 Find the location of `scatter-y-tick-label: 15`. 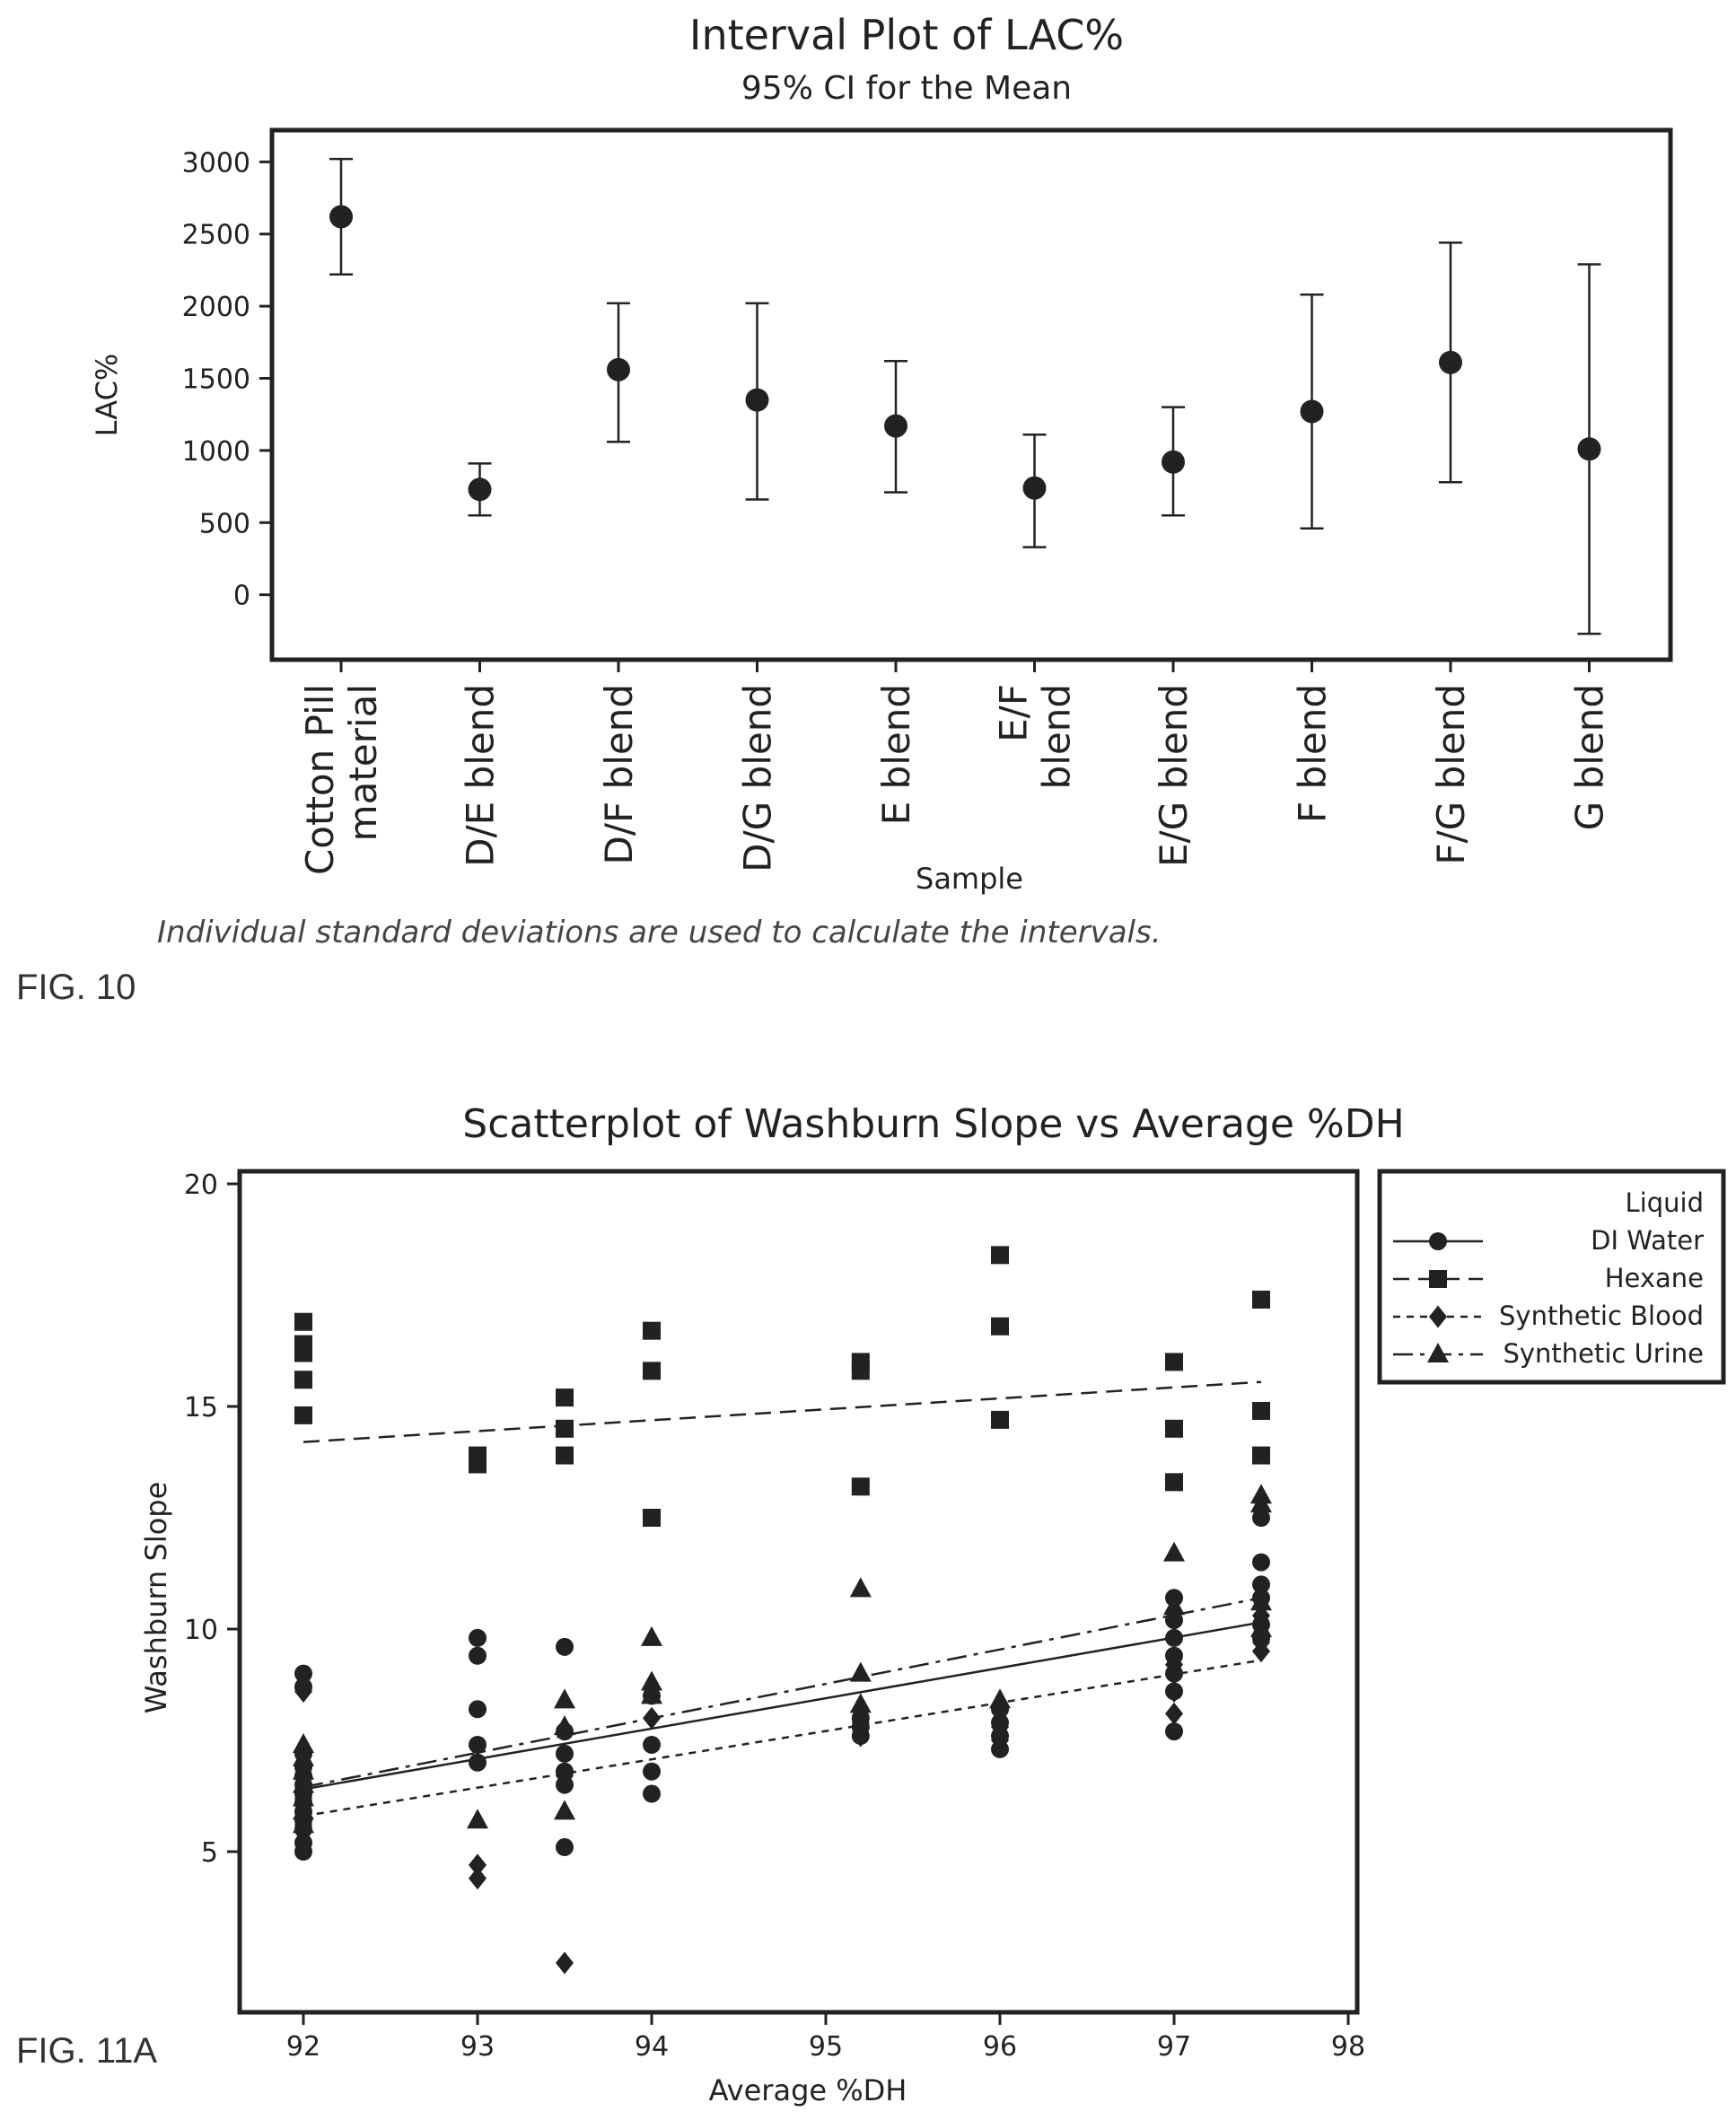

scatter-y-tick-label: 15 is located at coordinates (201, 1408).